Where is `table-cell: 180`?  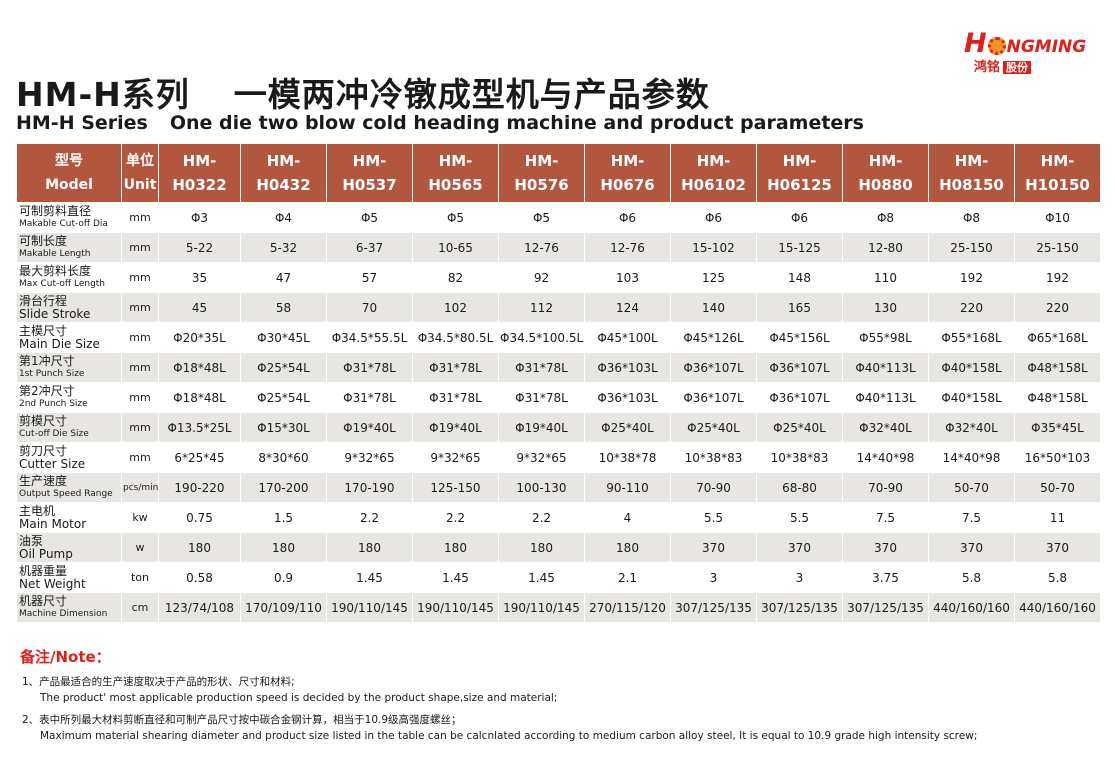
table-cell: 180 is located at coordinates (627, 547).